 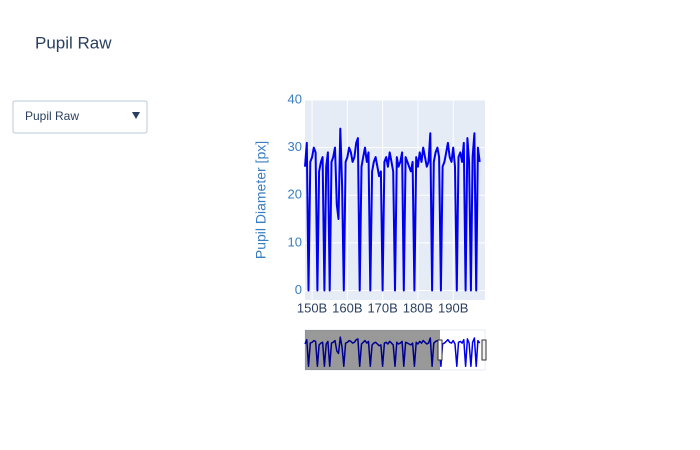 I want to click on x-tick-label: 160B, so click(x=347, y=307).